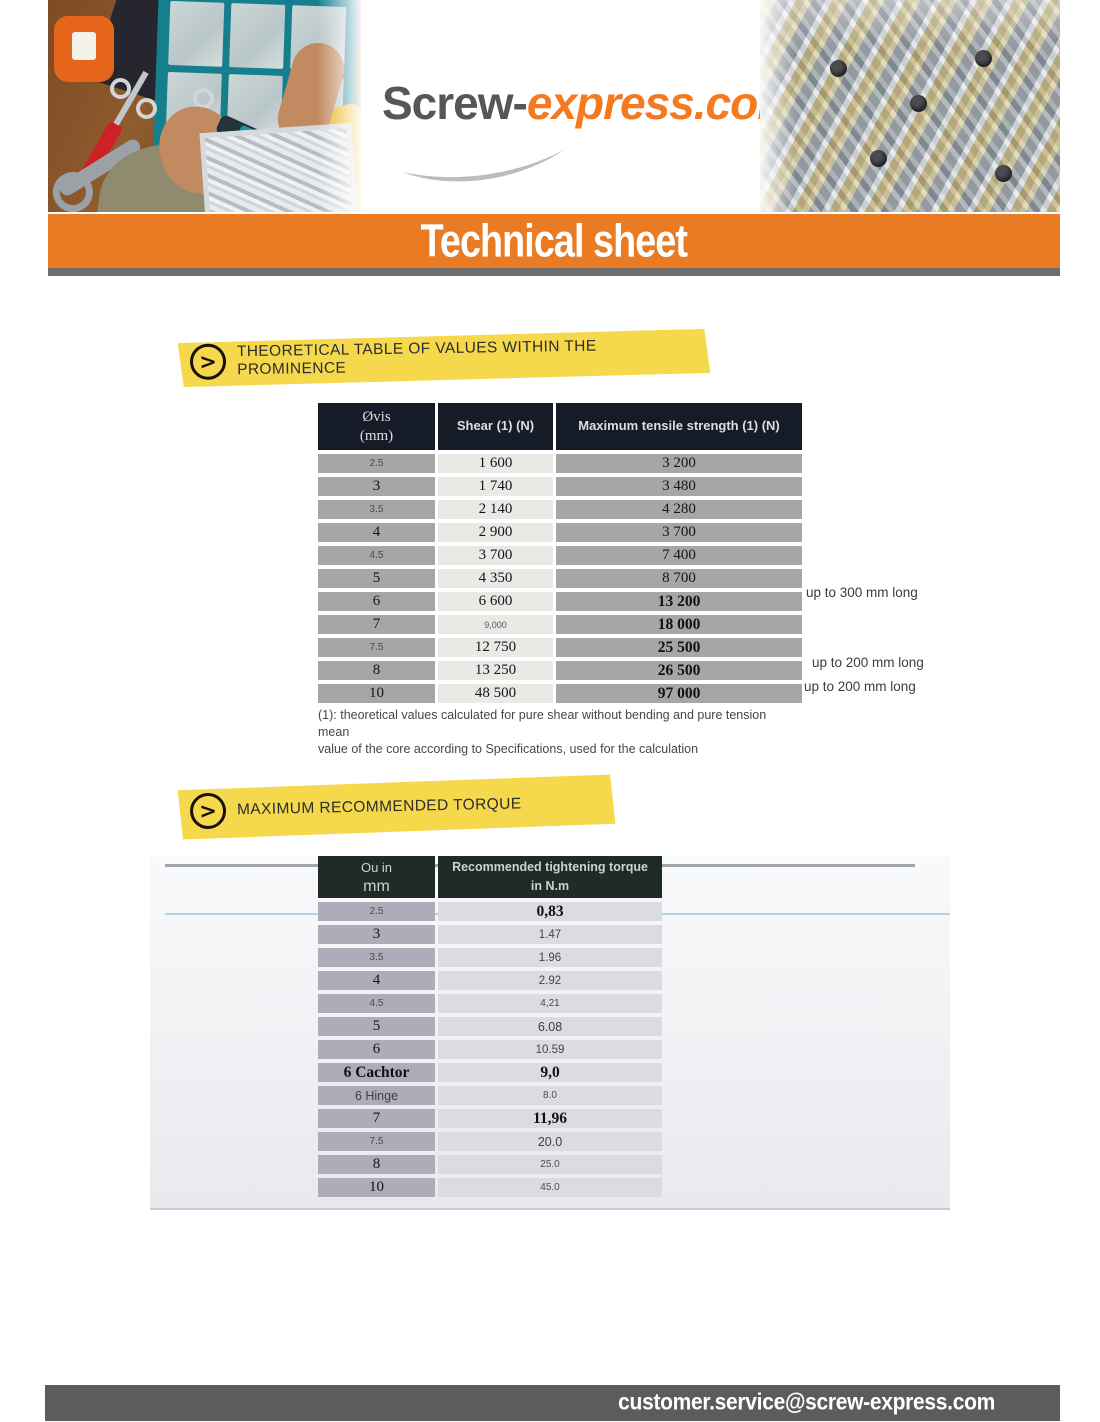 This screenshot has height=1422, width=1100. Describe the element at coordinates (279, 167) in the screenshot. I see `screw-tray-shape` at that location.